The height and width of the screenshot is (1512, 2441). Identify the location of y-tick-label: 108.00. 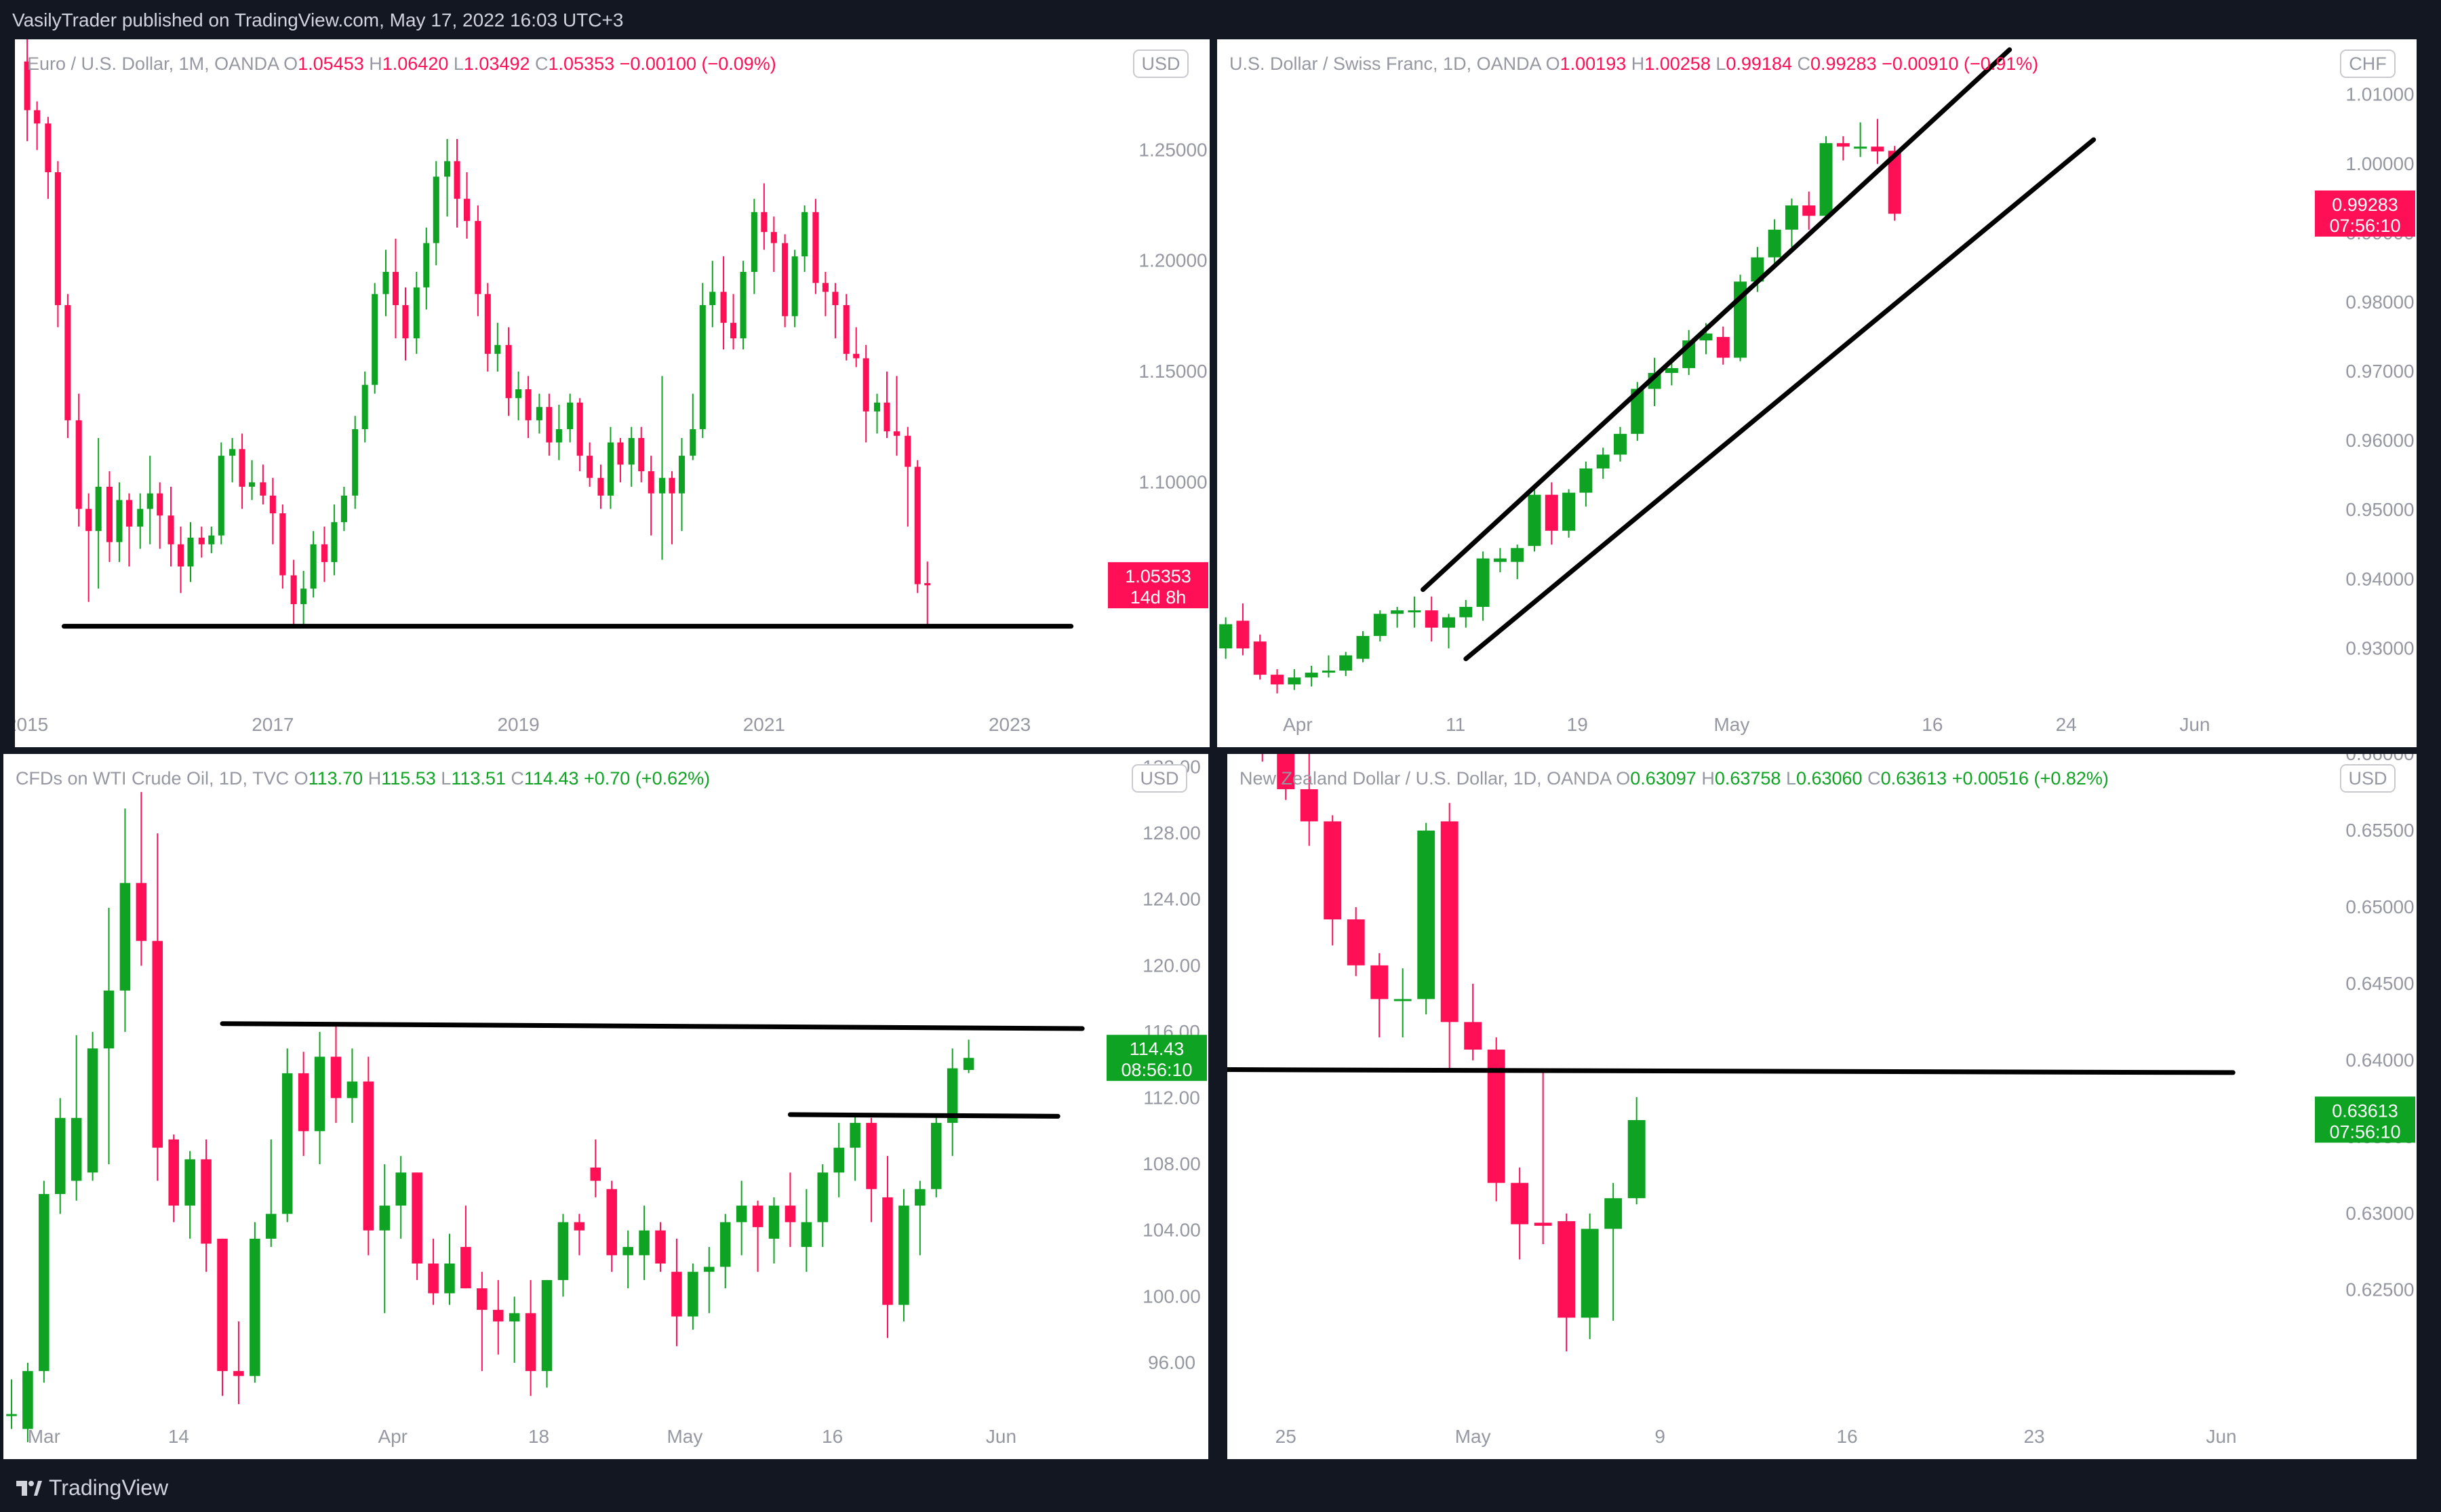
(1172, 1164).